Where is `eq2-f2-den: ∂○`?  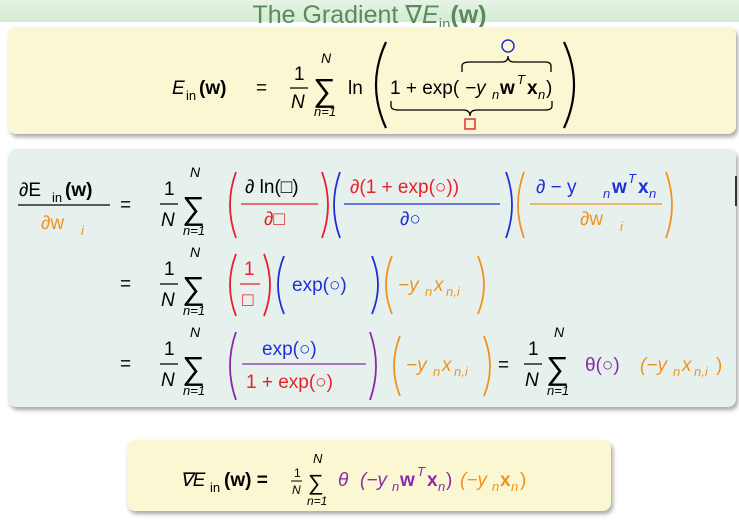
eq2-f2-den: ∂○ is located at coordinates (410, 219).